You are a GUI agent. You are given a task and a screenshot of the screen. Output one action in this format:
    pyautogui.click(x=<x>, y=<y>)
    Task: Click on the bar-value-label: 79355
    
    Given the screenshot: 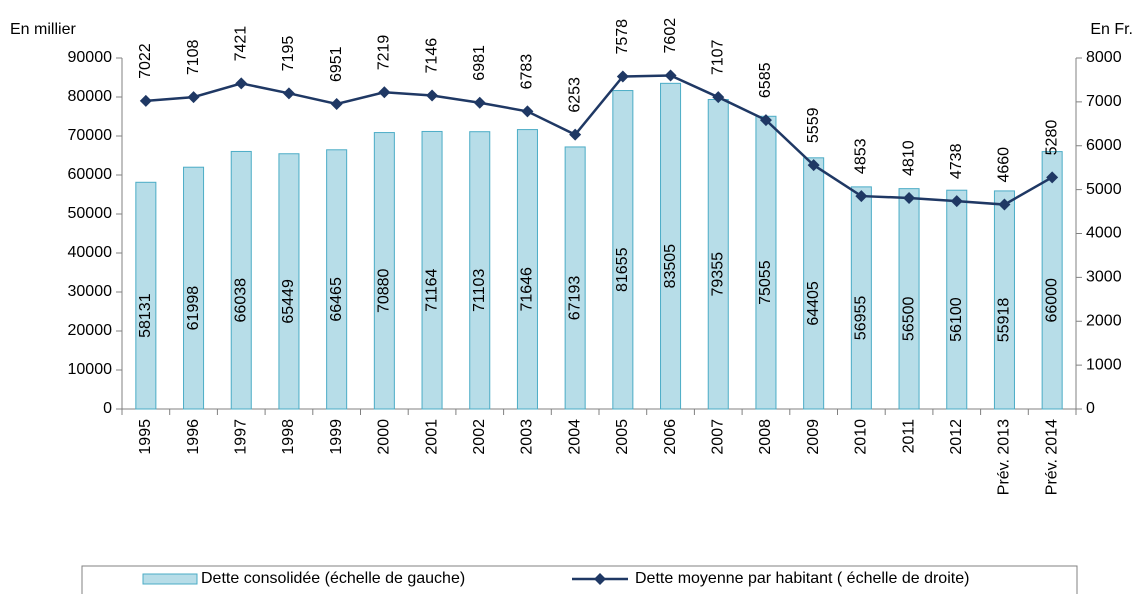 What is the action you would take?
    pyautogui.click(x=717, y=274)
    